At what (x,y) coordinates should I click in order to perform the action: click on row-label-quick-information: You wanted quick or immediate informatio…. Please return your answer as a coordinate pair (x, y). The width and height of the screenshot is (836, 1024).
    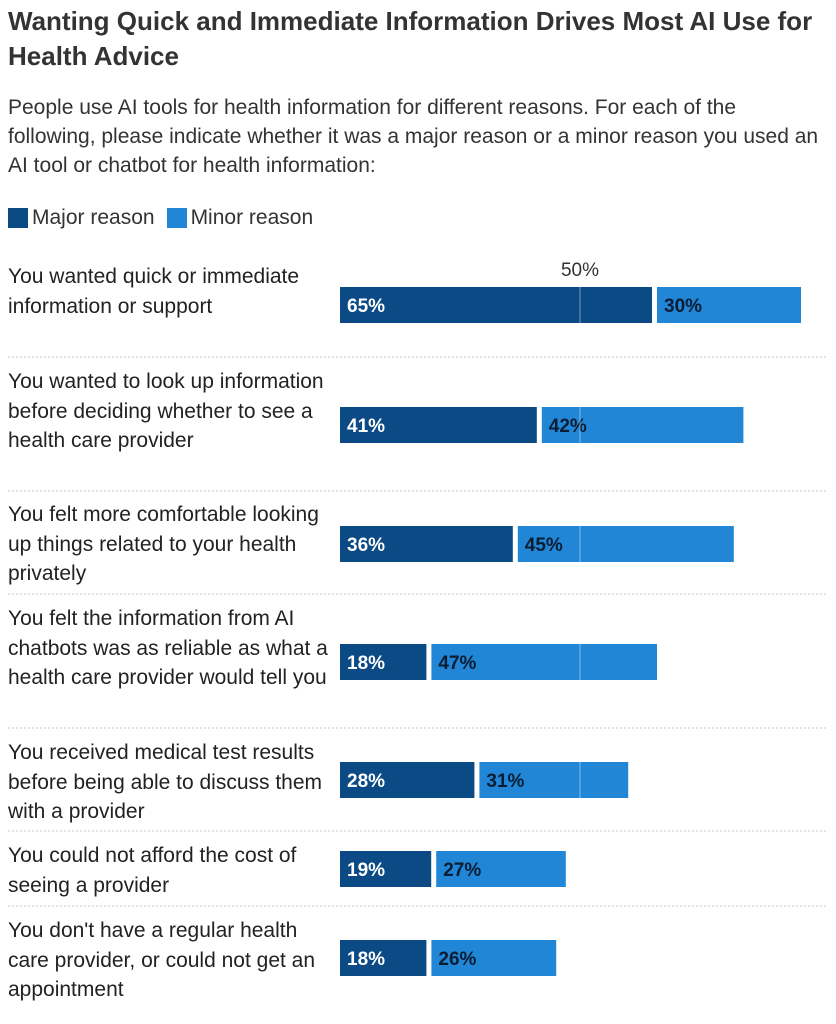
    Looking at the image, I should click on (154, 291).